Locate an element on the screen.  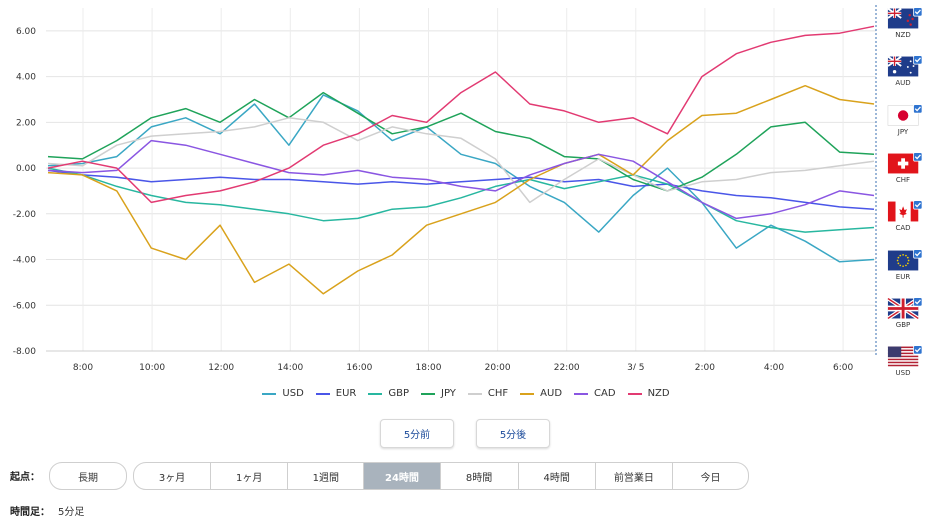
chf-flag-icon is located at coordinates (905, 163).